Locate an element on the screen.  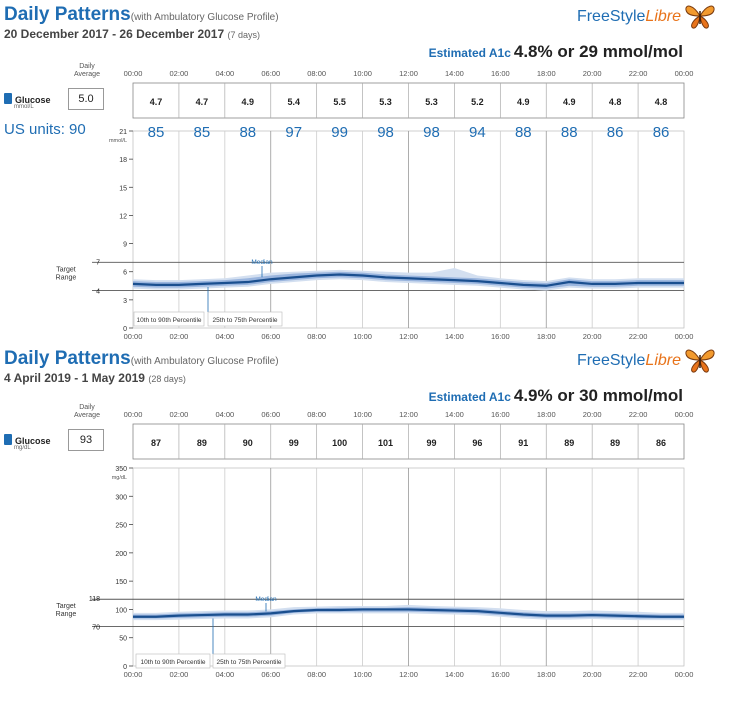
y-tick-label: 0 is located at coordinates (125, 329).